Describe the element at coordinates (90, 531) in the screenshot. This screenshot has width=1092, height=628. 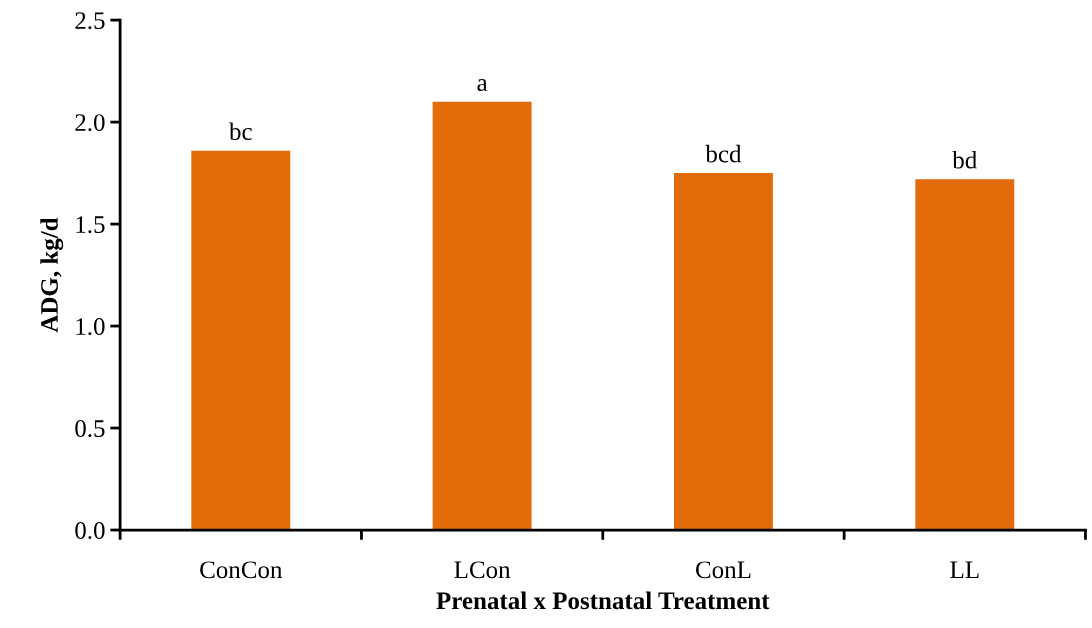
I see `y-tick-label: 0.0` at that location.